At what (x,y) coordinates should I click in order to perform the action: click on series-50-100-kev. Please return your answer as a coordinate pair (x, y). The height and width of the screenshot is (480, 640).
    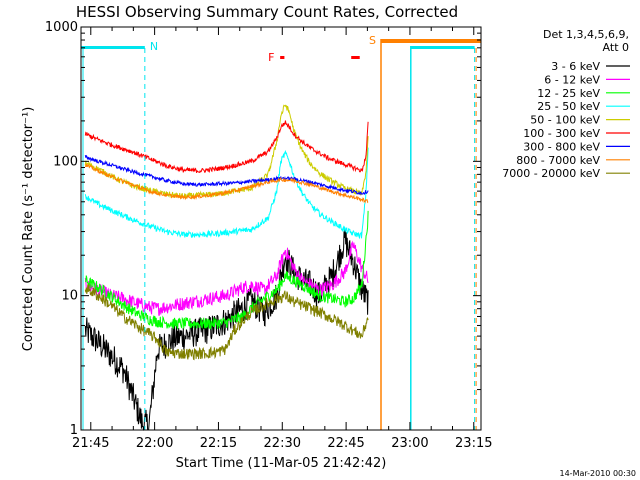
    Looking at the image, I should click on (226, 151).